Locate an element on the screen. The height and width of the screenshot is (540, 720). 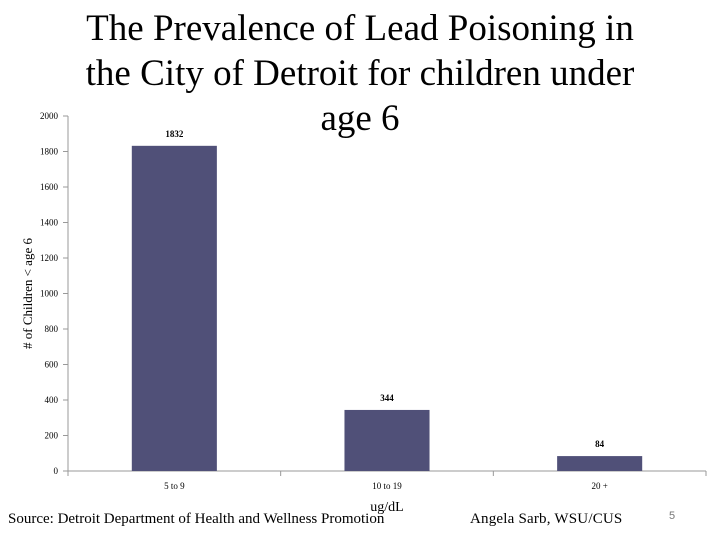
y-tick-label: 2000 is located at coordinates (49, 116).